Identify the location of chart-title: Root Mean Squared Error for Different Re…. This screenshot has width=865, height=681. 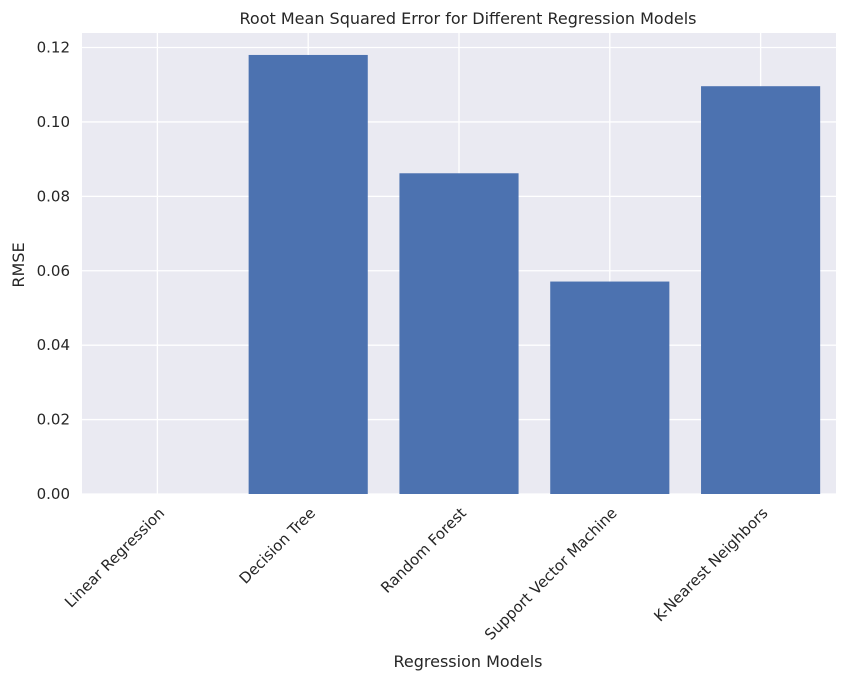
(468, 18).